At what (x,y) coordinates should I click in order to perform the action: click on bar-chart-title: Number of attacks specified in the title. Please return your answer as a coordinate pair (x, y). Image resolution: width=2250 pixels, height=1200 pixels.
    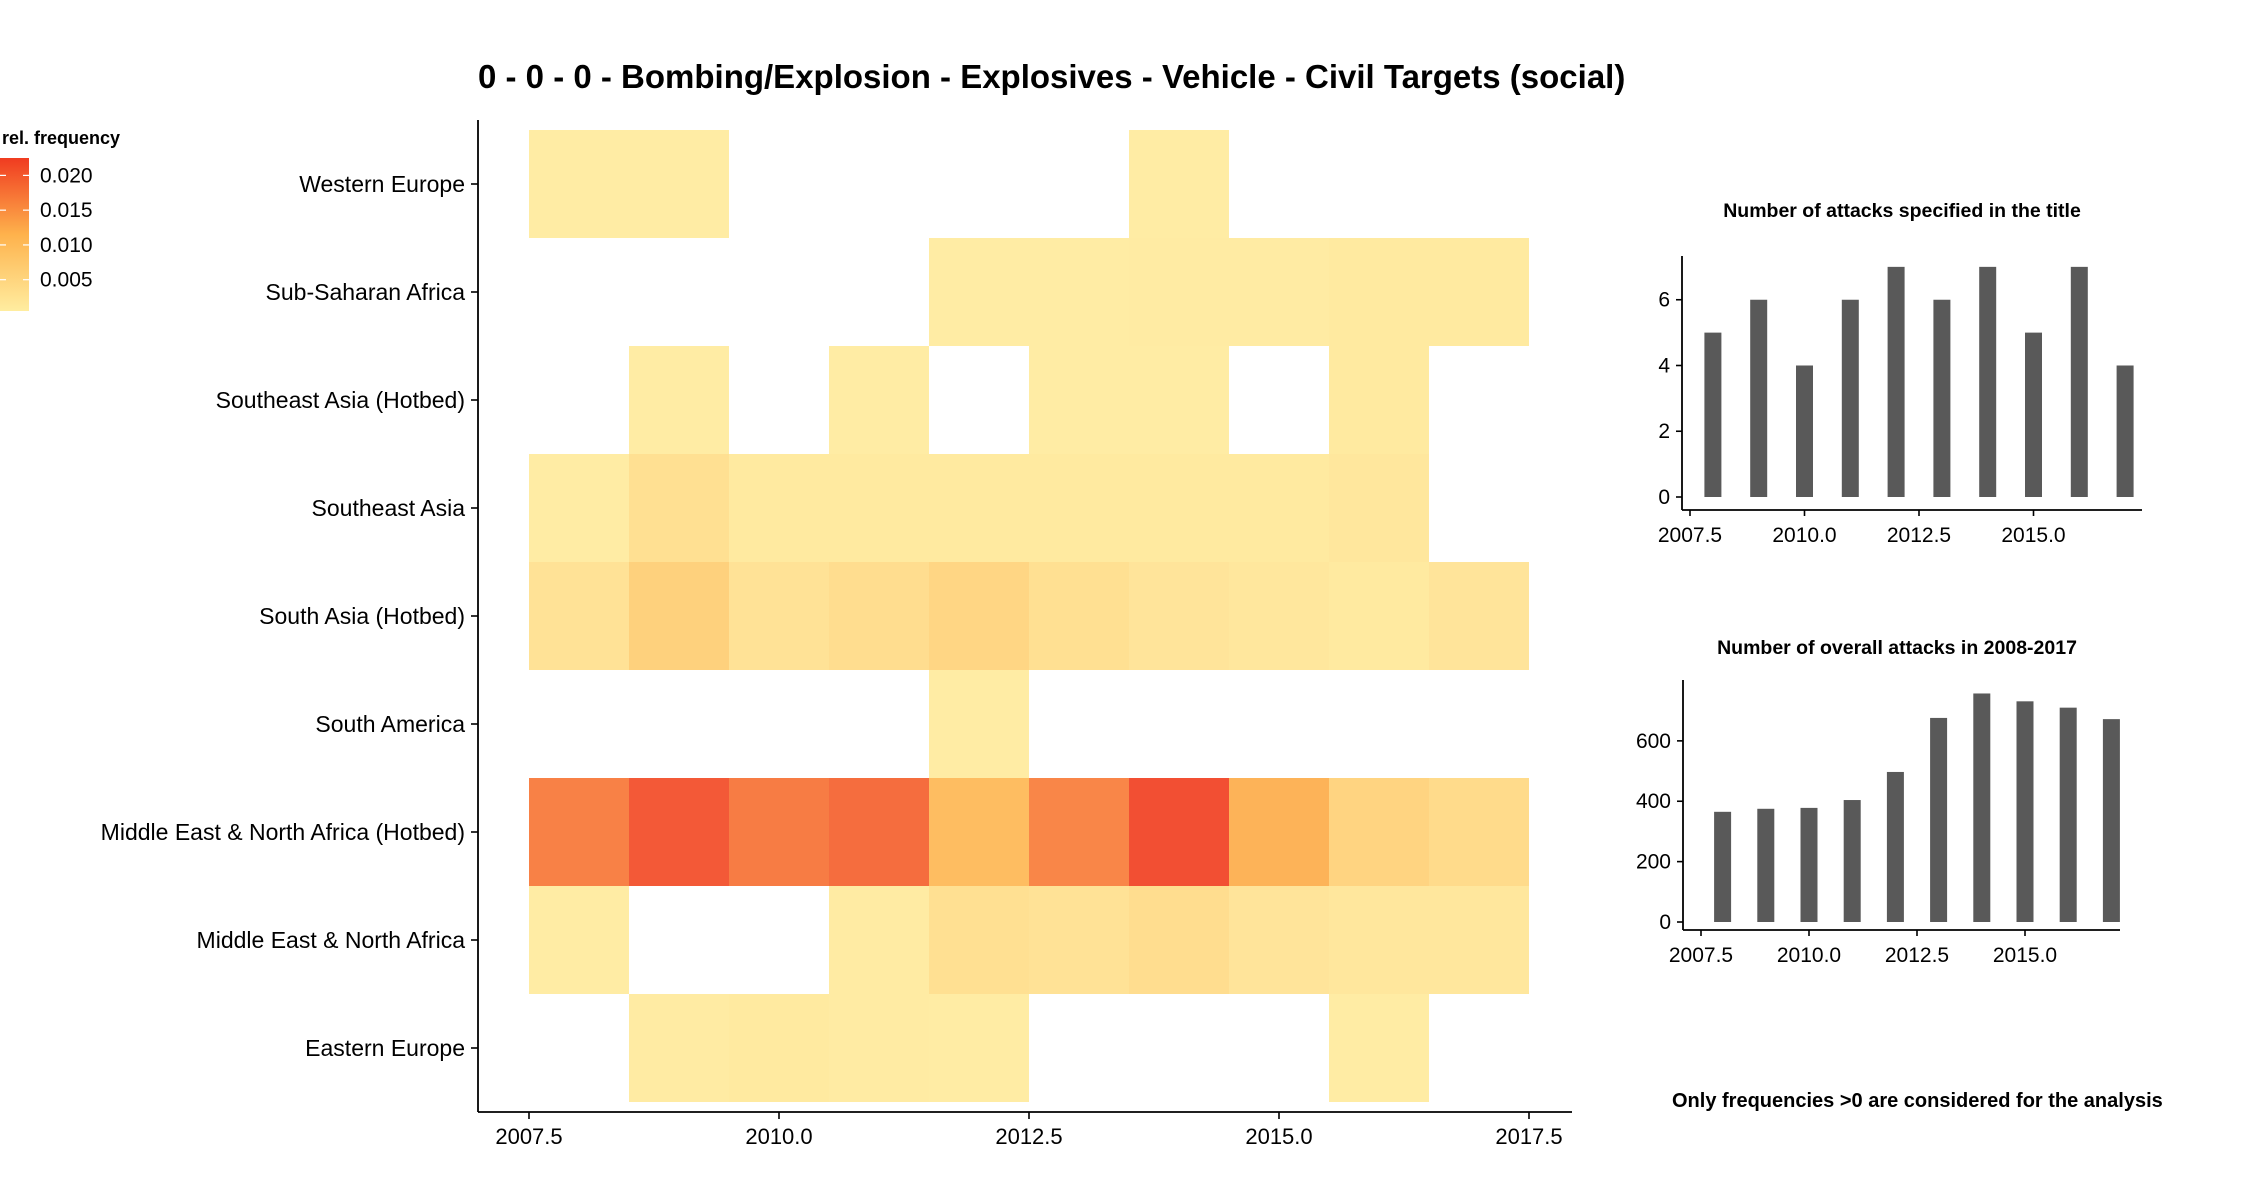
    Looking at the image, I should click on (1902, 211).